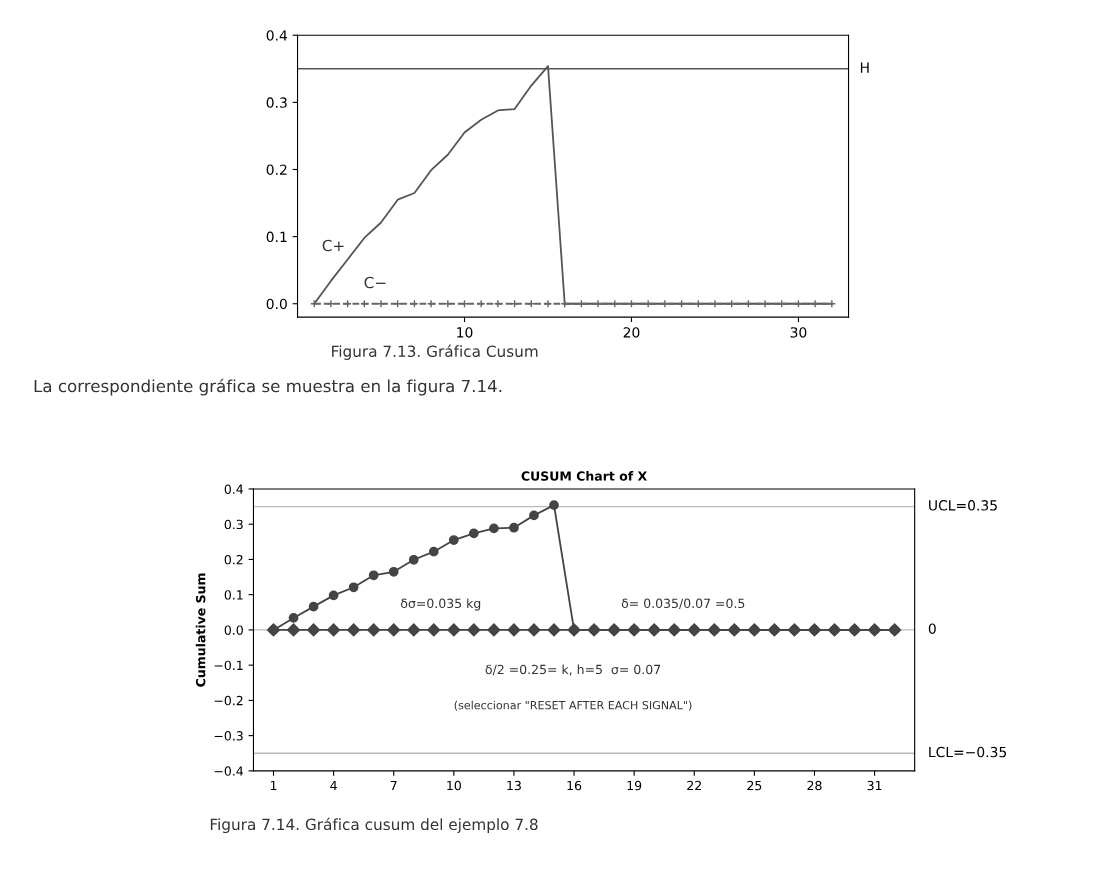 This screenshot has height=881, width=1102. What do you see at coordinates (374, 825) in the screenshot?
I see `text: Figura 7.14. Gráfica cusum del ejemplo 7.8` at bounding box center [374, 825].